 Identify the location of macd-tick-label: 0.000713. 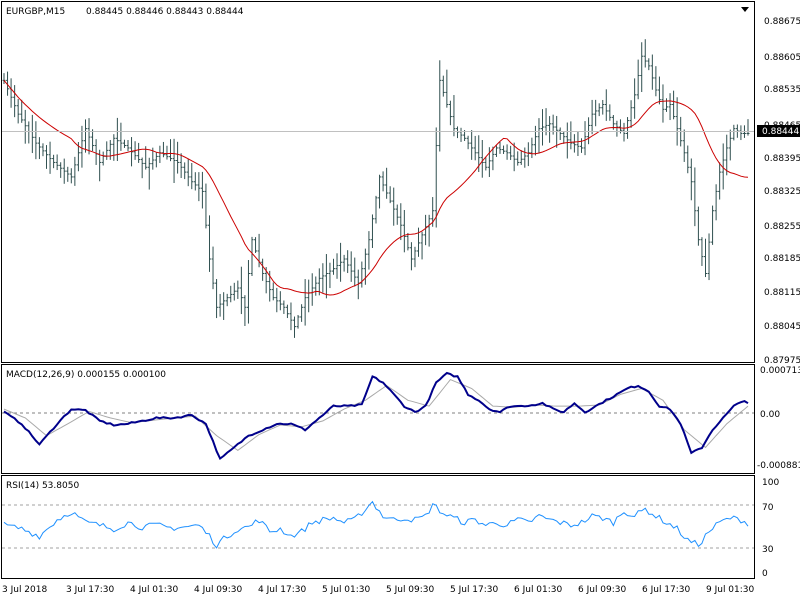
(780, 371).